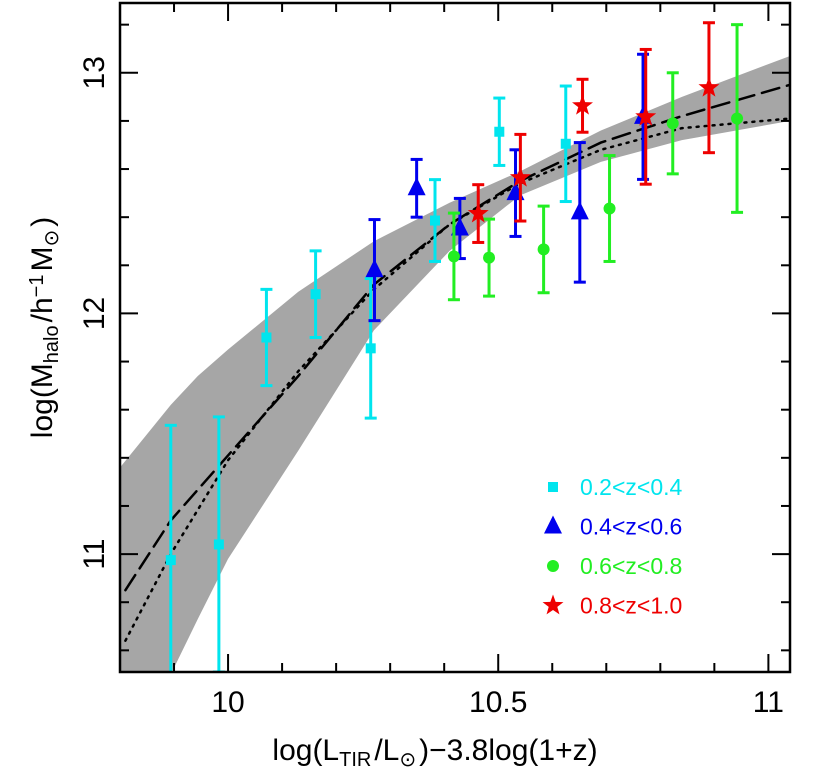 This screenshot has width=830, height=781. What do you see at coordinates (227, 702) in the screenshot?
I see `x-tick-label: 10` at bounding box center [227, 702].